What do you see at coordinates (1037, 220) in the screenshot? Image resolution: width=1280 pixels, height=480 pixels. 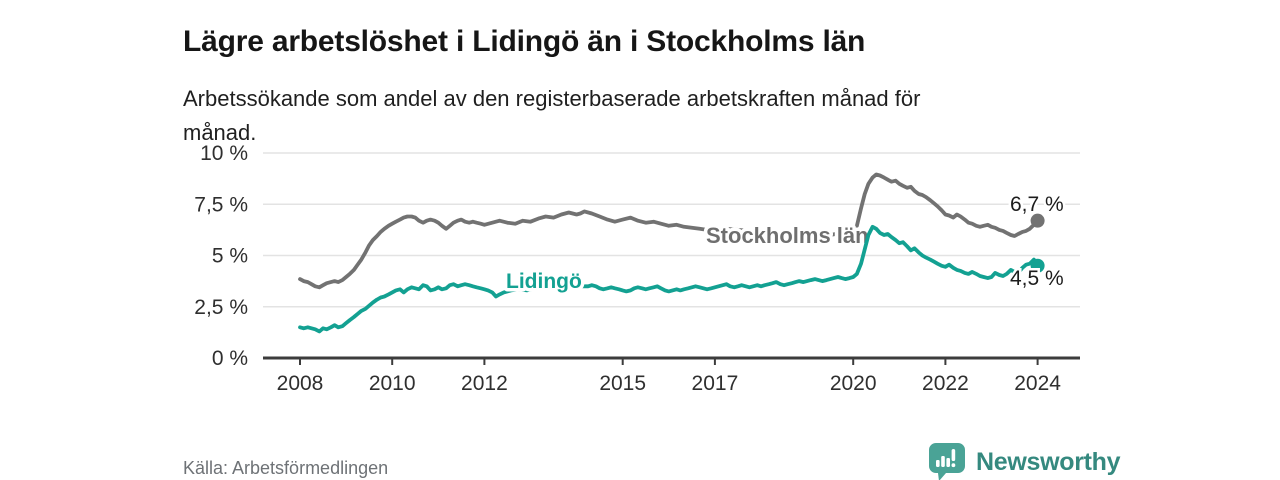 I see `series-end-dot-stockholms-lan` at bounding box center [1037, 220].